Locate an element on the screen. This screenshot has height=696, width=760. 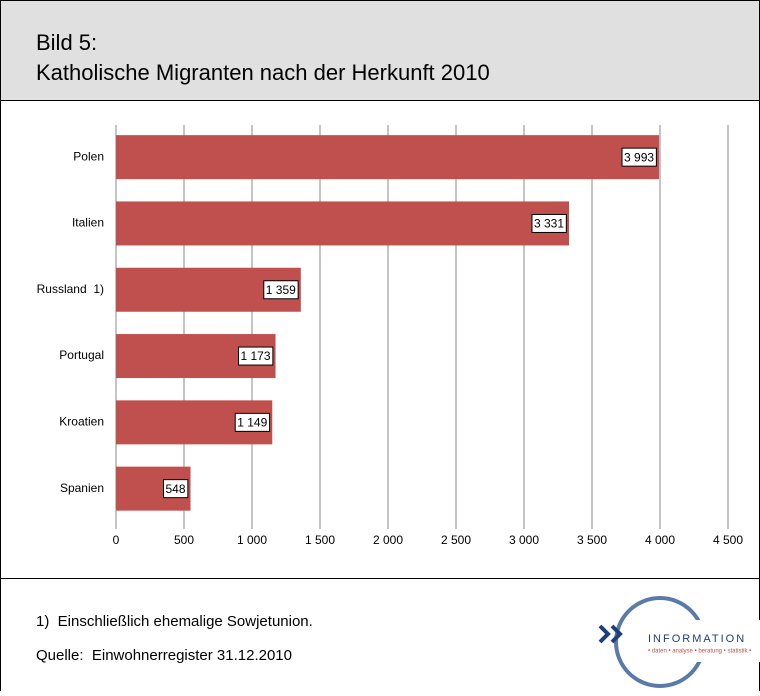
x-tick-label: 3 500 is located at coordinates (592, 540).